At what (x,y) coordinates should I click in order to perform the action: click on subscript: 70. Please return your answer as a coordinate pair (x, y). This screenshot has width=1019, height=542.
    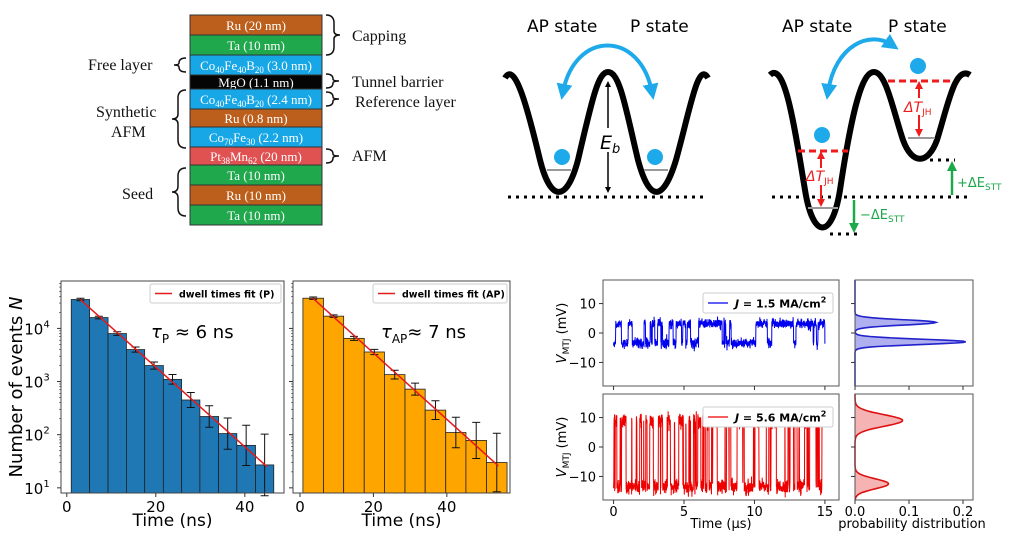
    Looking at the image, I should click on (229, 142).